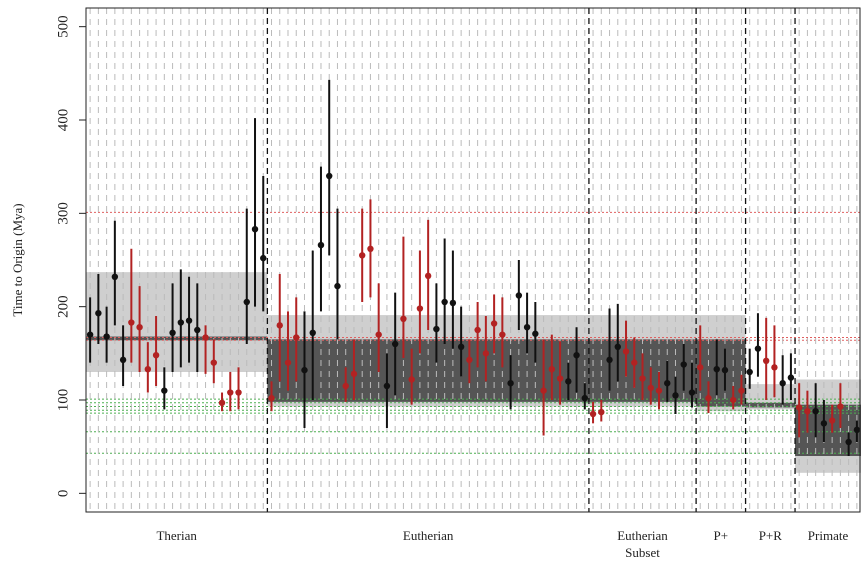  What do you see at coordinates (63, 306) in the screenshot?
I see `y-tick-label-2: 200` at bounding box center [63, 306].